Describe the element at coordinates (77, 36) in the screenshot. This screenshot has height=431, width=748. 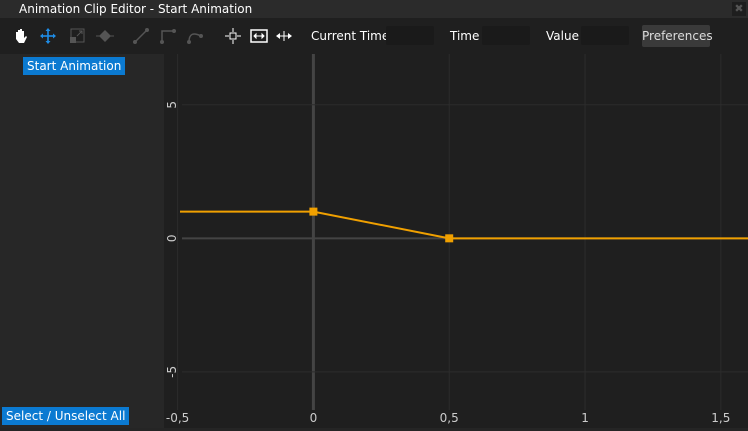
I see `scale-icon` at that location.